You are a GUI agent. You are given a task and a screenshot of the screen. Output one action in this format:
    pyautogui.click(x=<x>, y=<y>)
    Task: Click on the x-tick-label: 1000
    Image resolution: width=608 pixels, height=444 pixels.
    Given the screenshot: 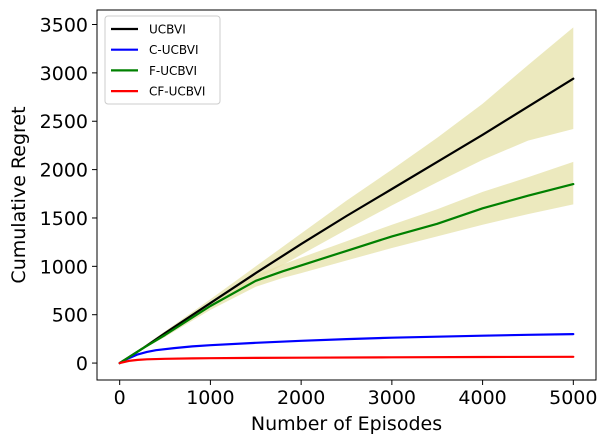 What is the action you would take?
    pyautogui.click(x=210, y=398)
    